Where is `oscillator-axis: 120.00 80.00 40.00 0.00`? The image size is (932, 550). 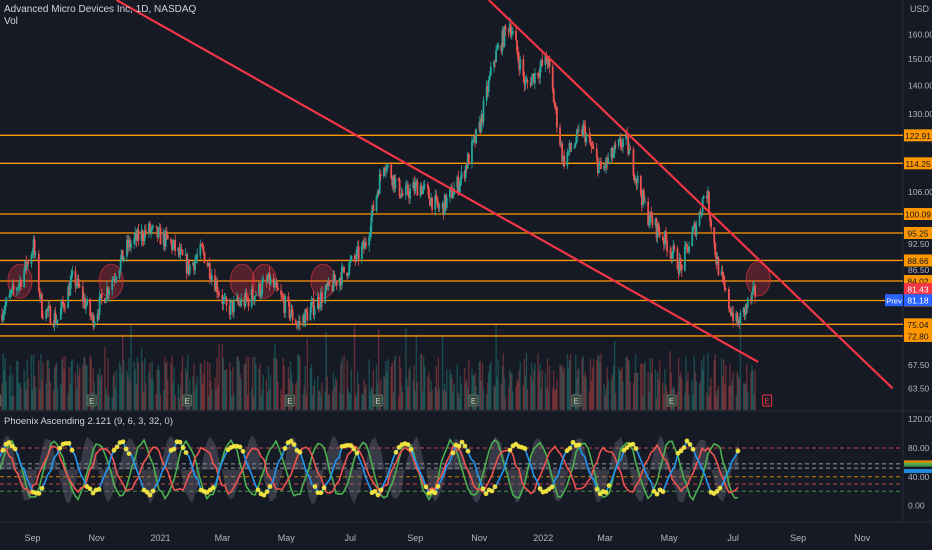
oscillator-axis: 120.00 80.00 40.00 0.00 is located at coordinates (918, 462).